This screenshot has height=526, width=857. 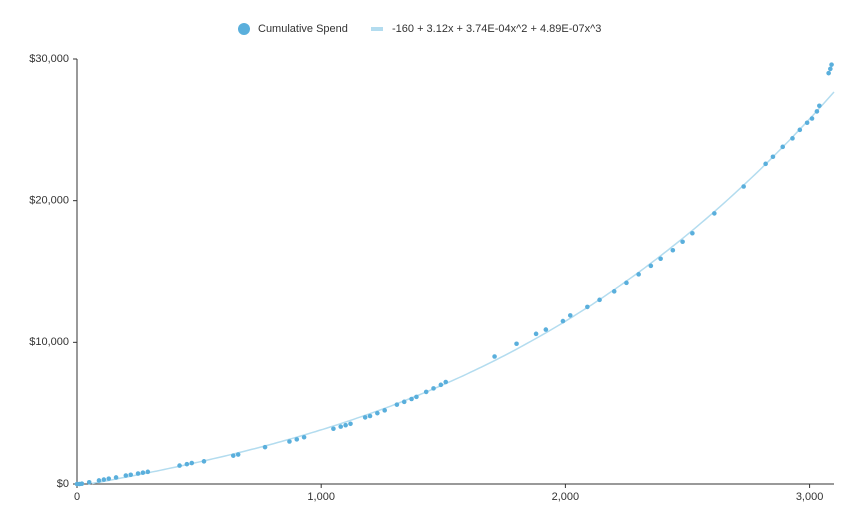 I want to click on x-tick-label: 1,000, so click(x=321, y=497).